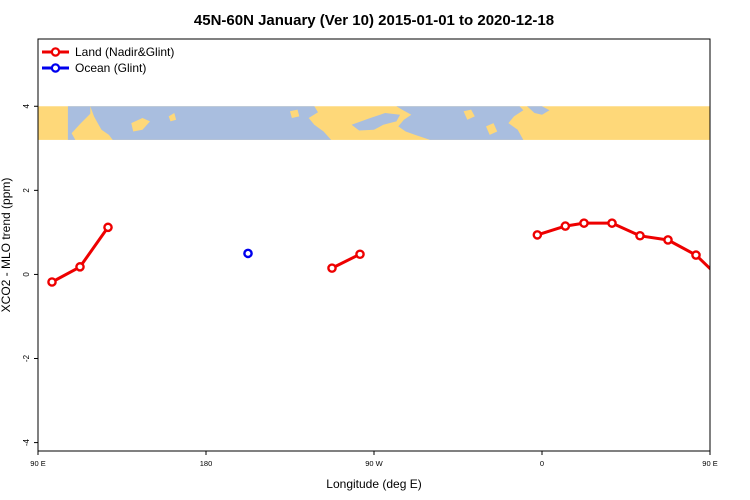 The width and height of the screenshot is (750, 500). What do you see at coordinates (206, 463) in the screenshot?
I see `x-tick-label: 180` at bounding box center [206, 463].